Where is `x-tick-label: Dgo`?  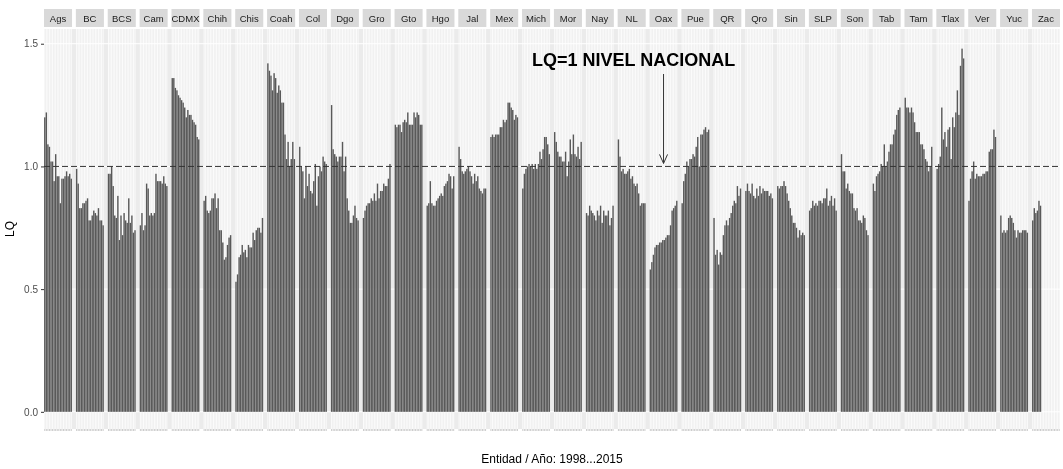 x-tick-label: Dgo is located at coordinates (345, 18).